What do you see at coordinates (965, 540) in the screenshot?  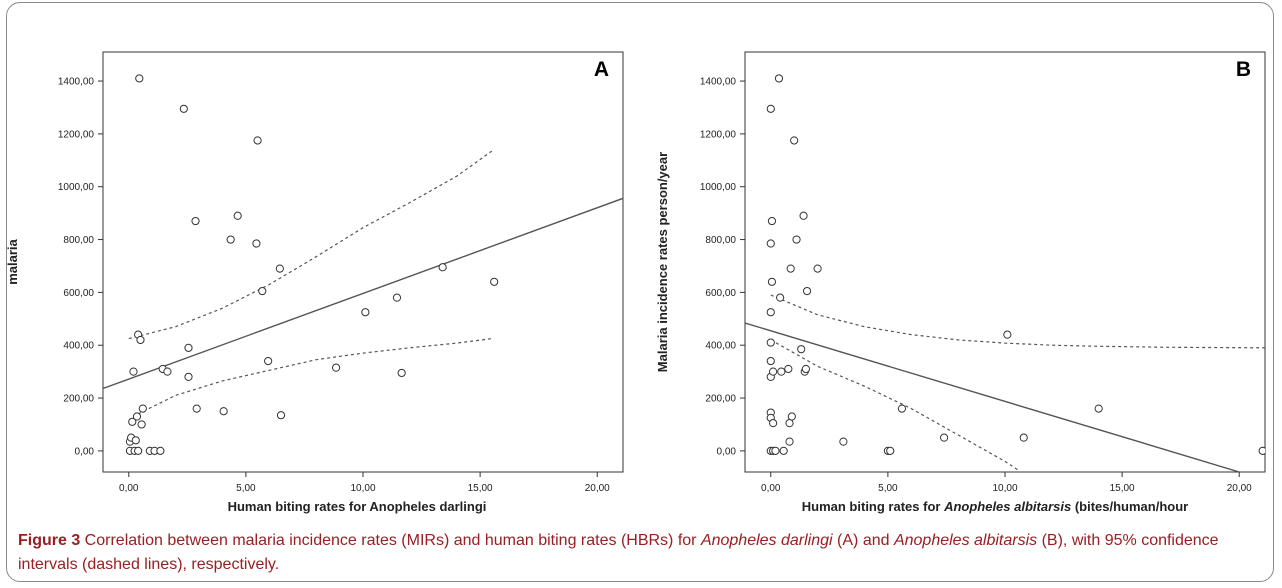 I see `caption-species-2: Anopheles albitarsis` at bounding box center [965, 540].